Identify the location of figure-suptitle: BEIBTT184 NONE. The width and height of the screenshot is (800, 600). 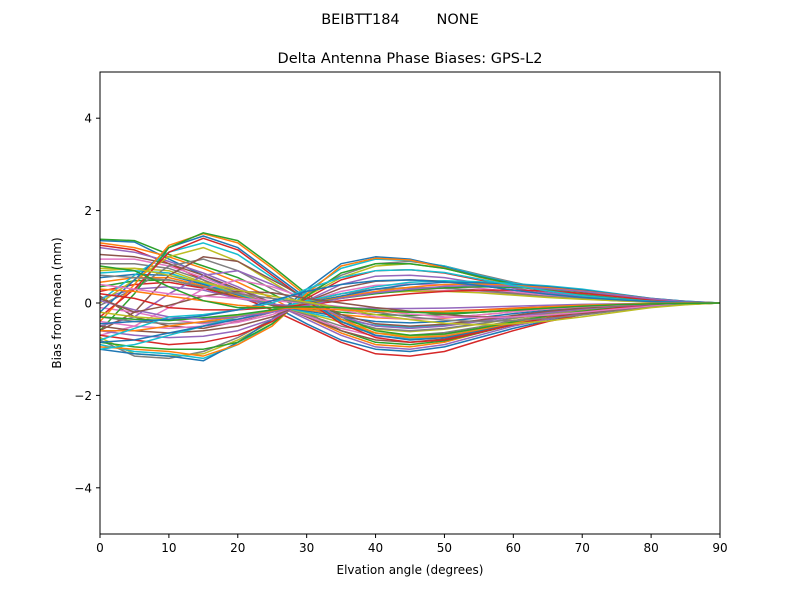
(400, 20).